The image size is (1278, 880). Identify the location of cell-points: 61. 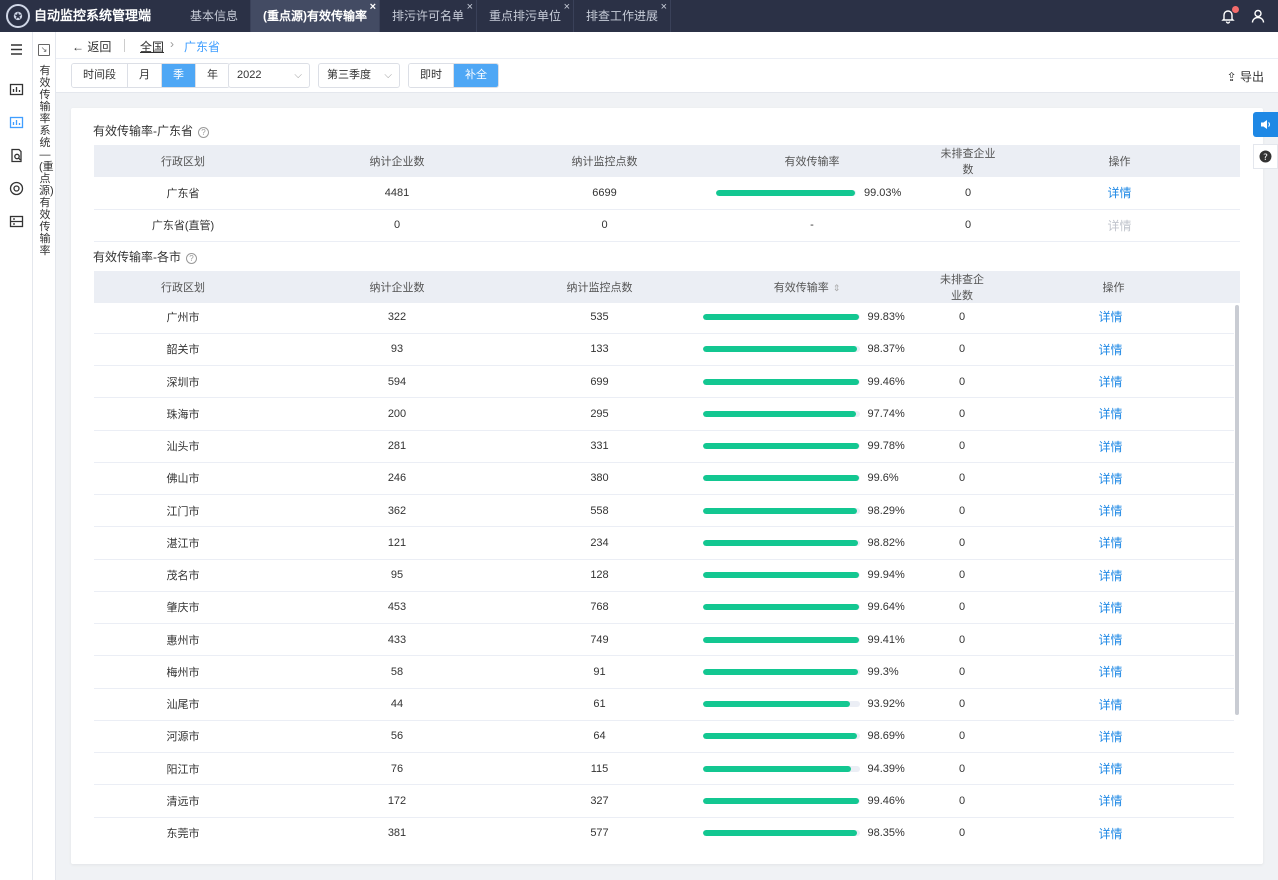
(599, 704).